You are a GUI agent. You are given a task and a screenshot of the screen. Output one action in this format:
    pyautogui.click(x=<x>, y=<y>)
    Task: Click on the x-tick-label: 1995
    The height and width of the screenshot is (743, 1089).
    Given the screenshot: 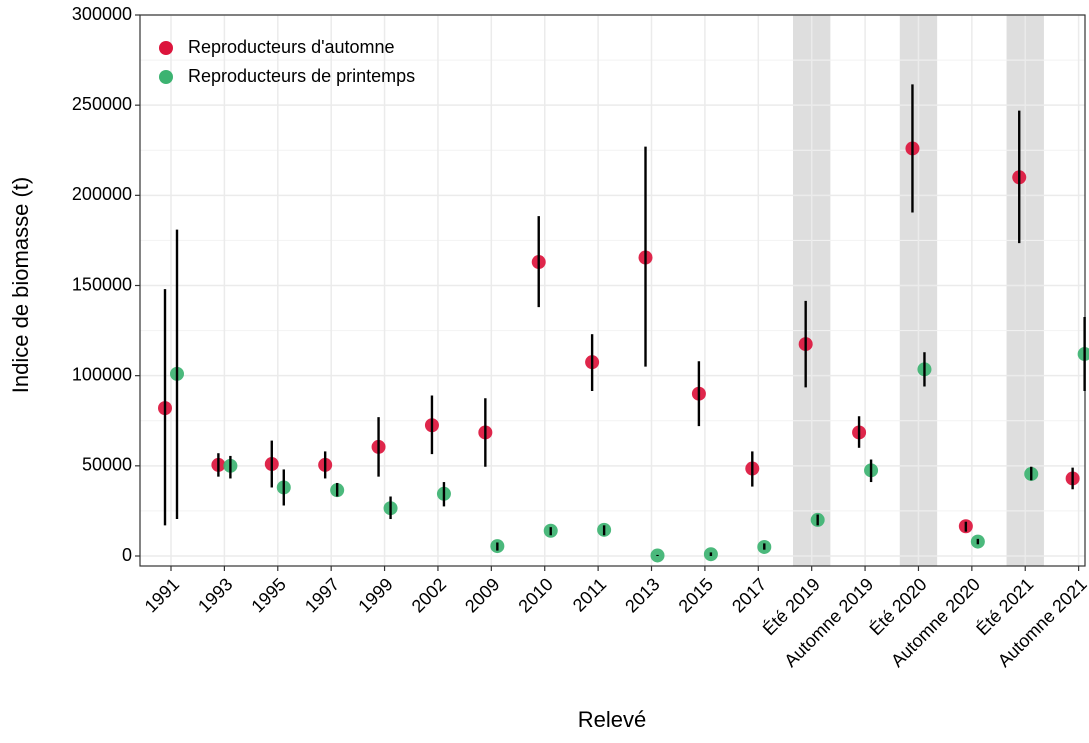 What is the action you would take?
    pyautogui.click(x=269, y=595)
    